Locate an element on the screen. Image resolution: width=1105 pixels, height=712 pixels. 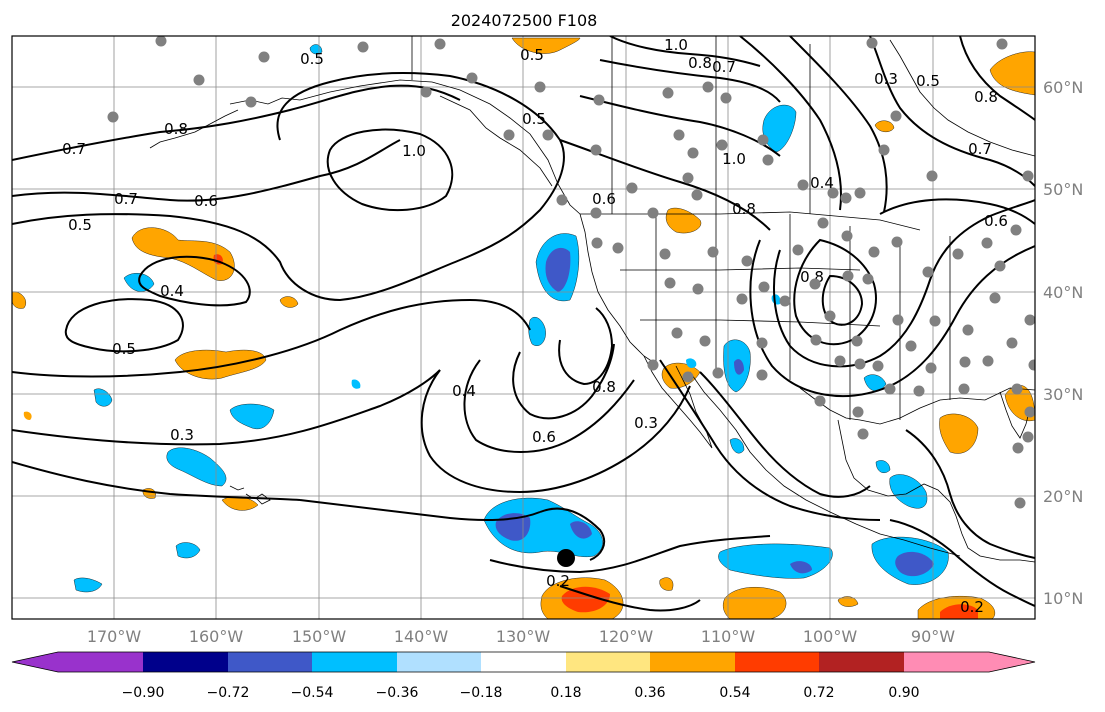
latitude-labels: 60°N 50°N 40°N 30°N 20°N 10°N is located at coordinates (1063, 343).